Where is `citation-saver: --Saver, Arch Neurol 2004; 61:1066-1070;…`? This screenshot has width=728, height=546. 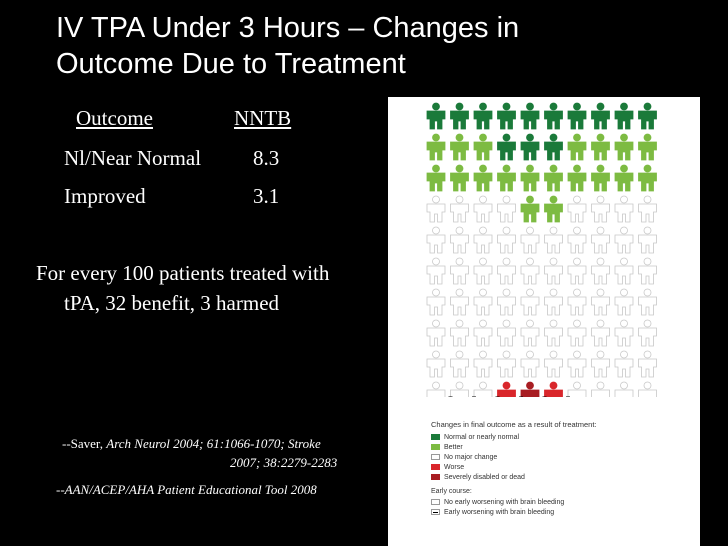 citation-saver: --Saver, Arch Neurol 2004; 61:1066-1070;… is located at coordinates (191, 444).